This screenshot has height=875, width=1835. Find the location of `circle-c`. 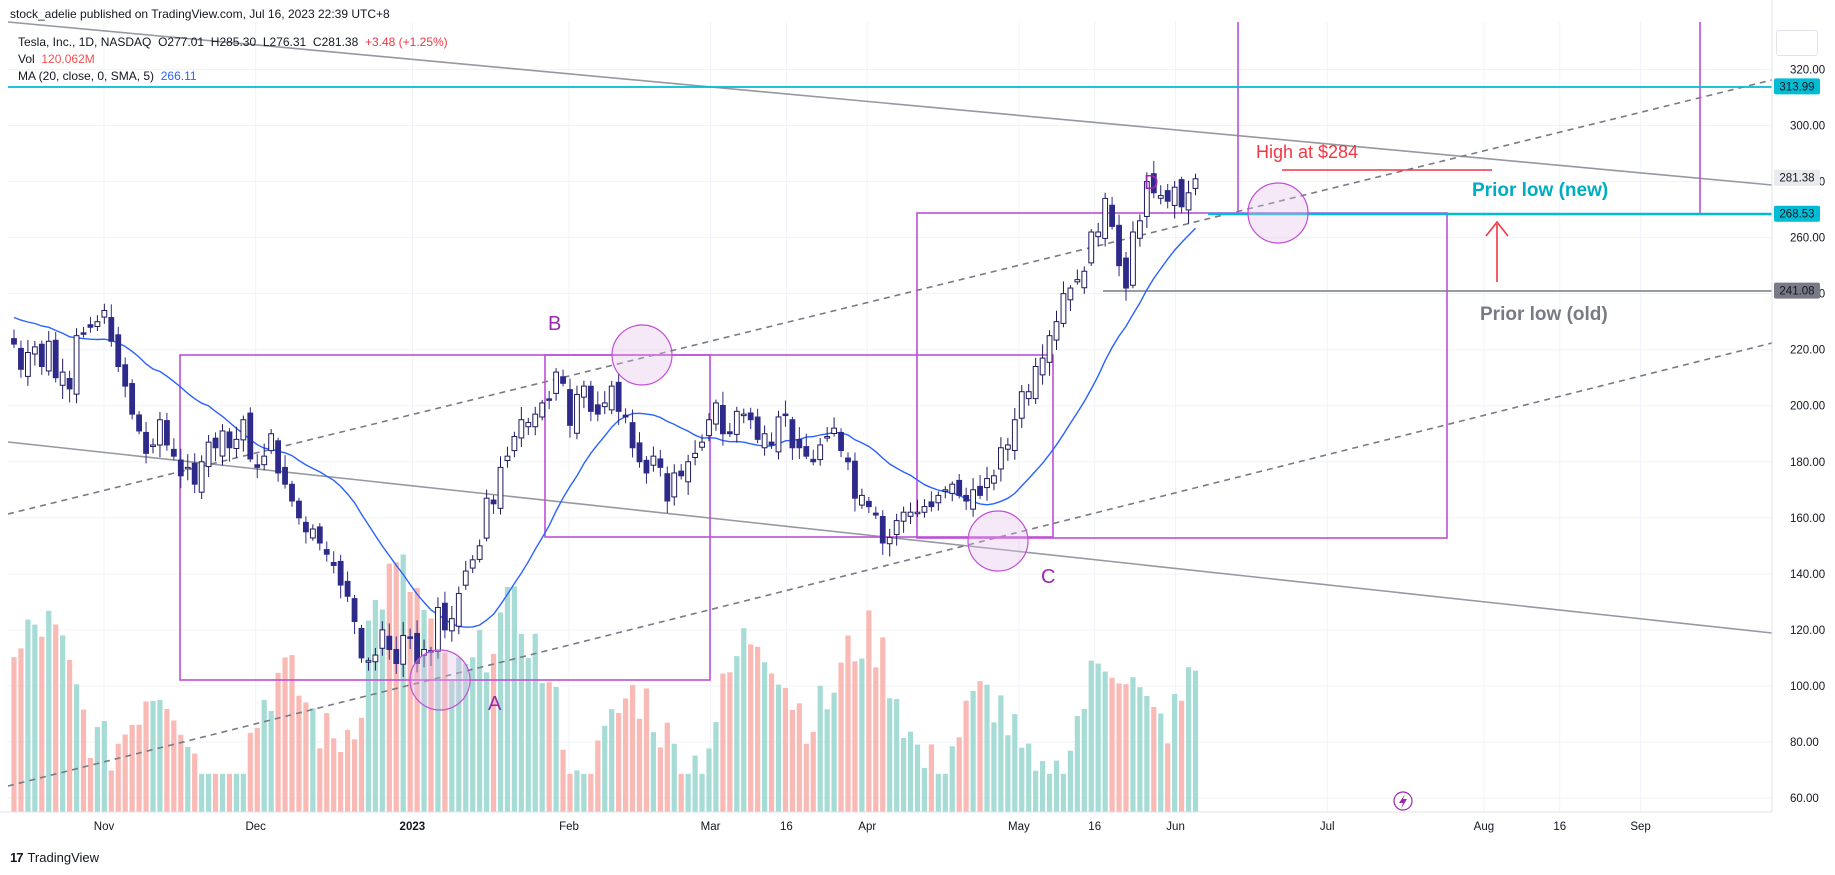

circle-c is located at coordinates (998, 541).